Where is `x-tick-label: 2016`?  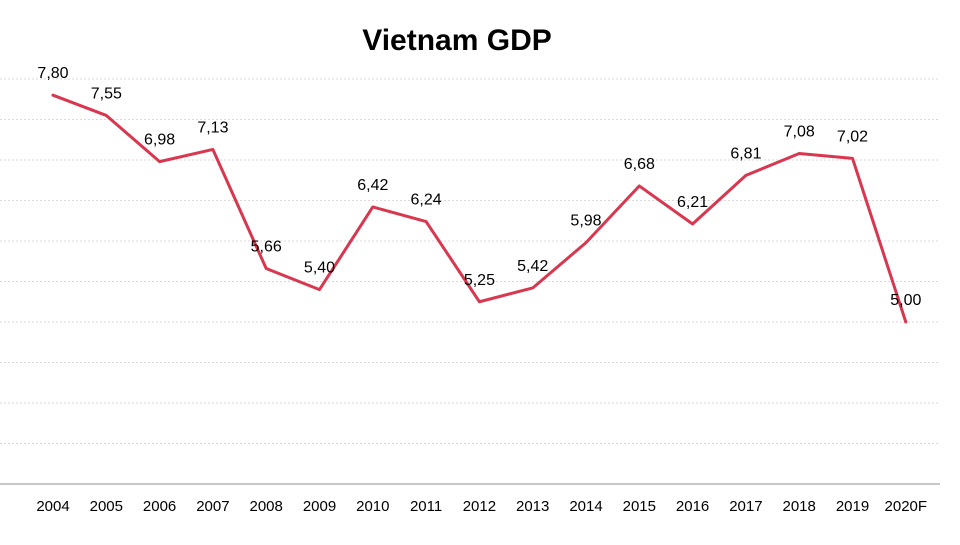
x-tick-label: 2016 is located at coordinates (692, 506).